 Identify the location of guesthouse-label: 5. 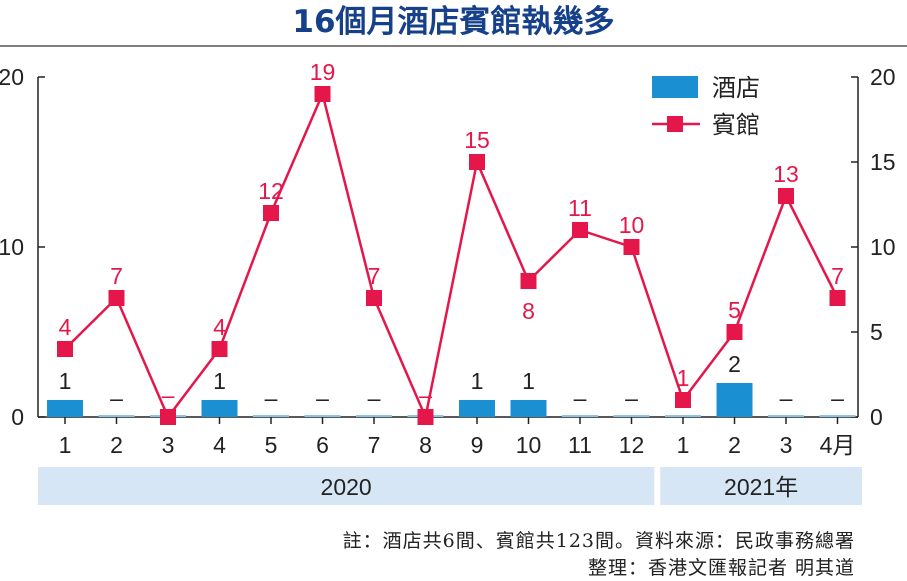
(734, 310).